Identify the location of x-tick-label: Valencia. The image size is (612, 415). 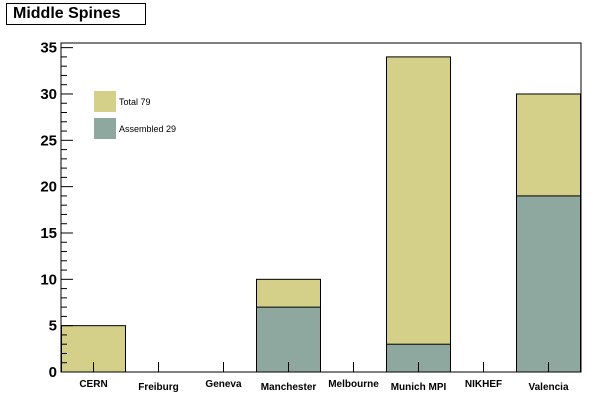
(548, 387).